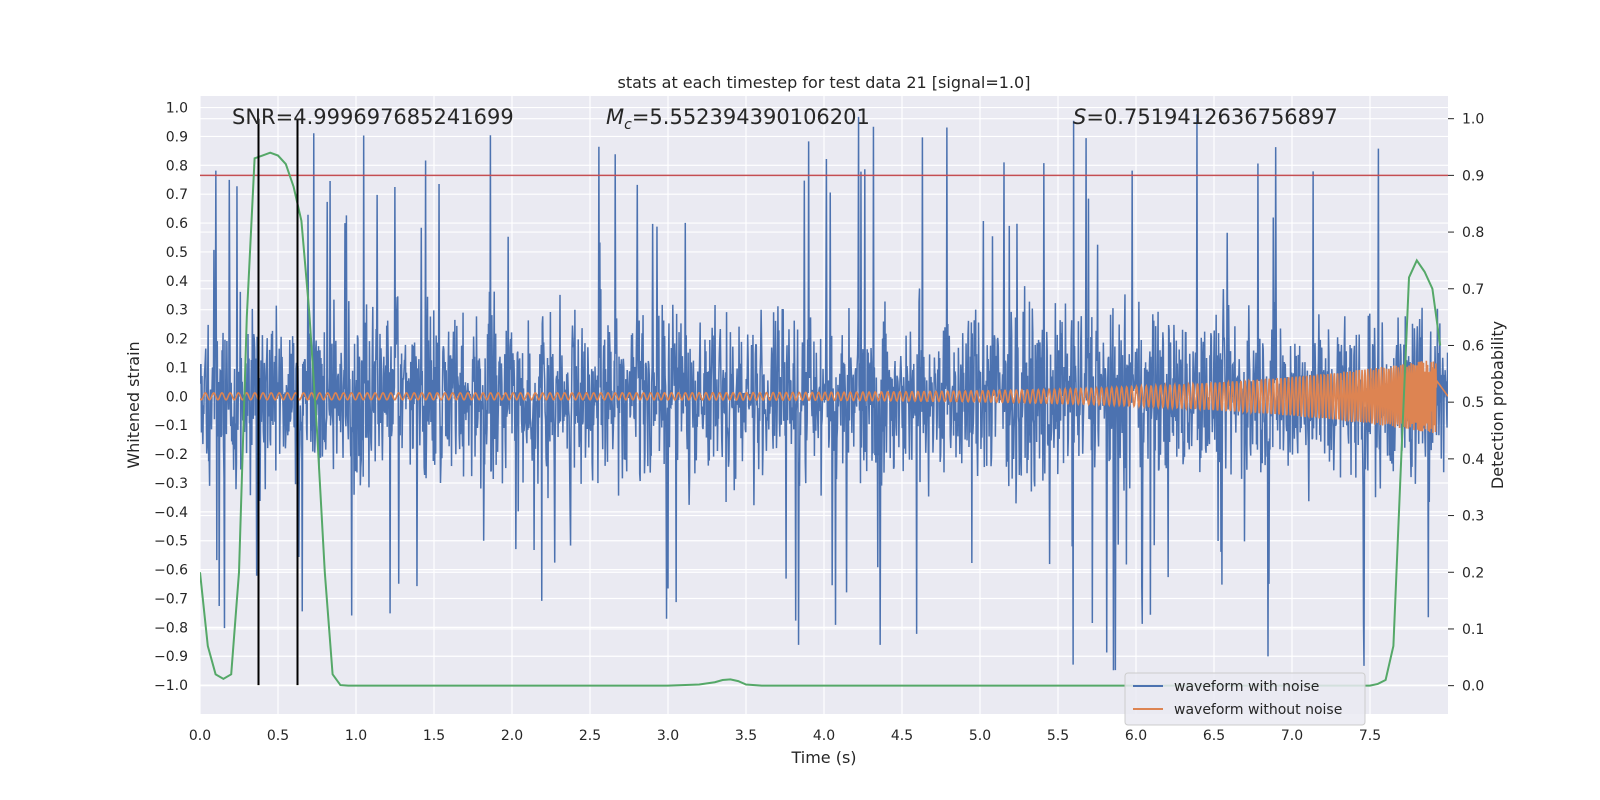 This screenshot has width=1600, height=800. I want to click on x-tick-label: 0.5, so click(278, 736).